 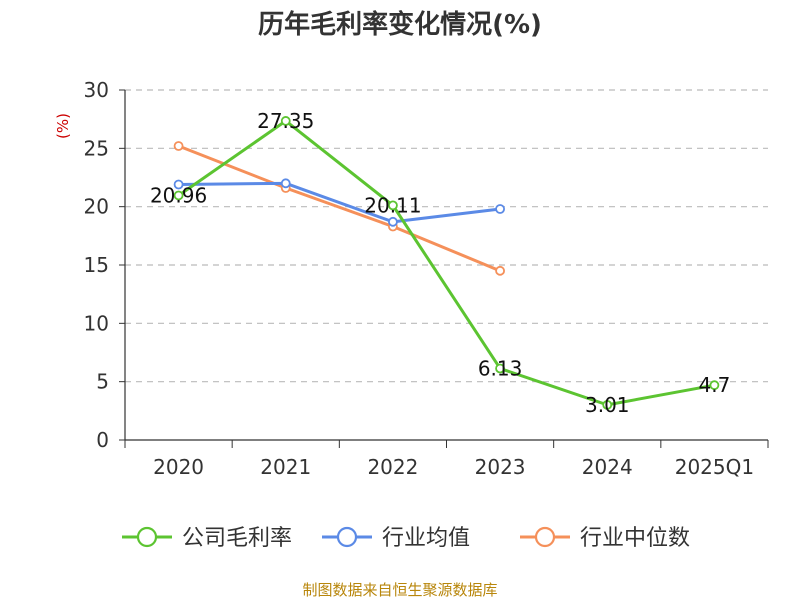 I want to click on data-label: 4.7, so click(x=715, y=385).